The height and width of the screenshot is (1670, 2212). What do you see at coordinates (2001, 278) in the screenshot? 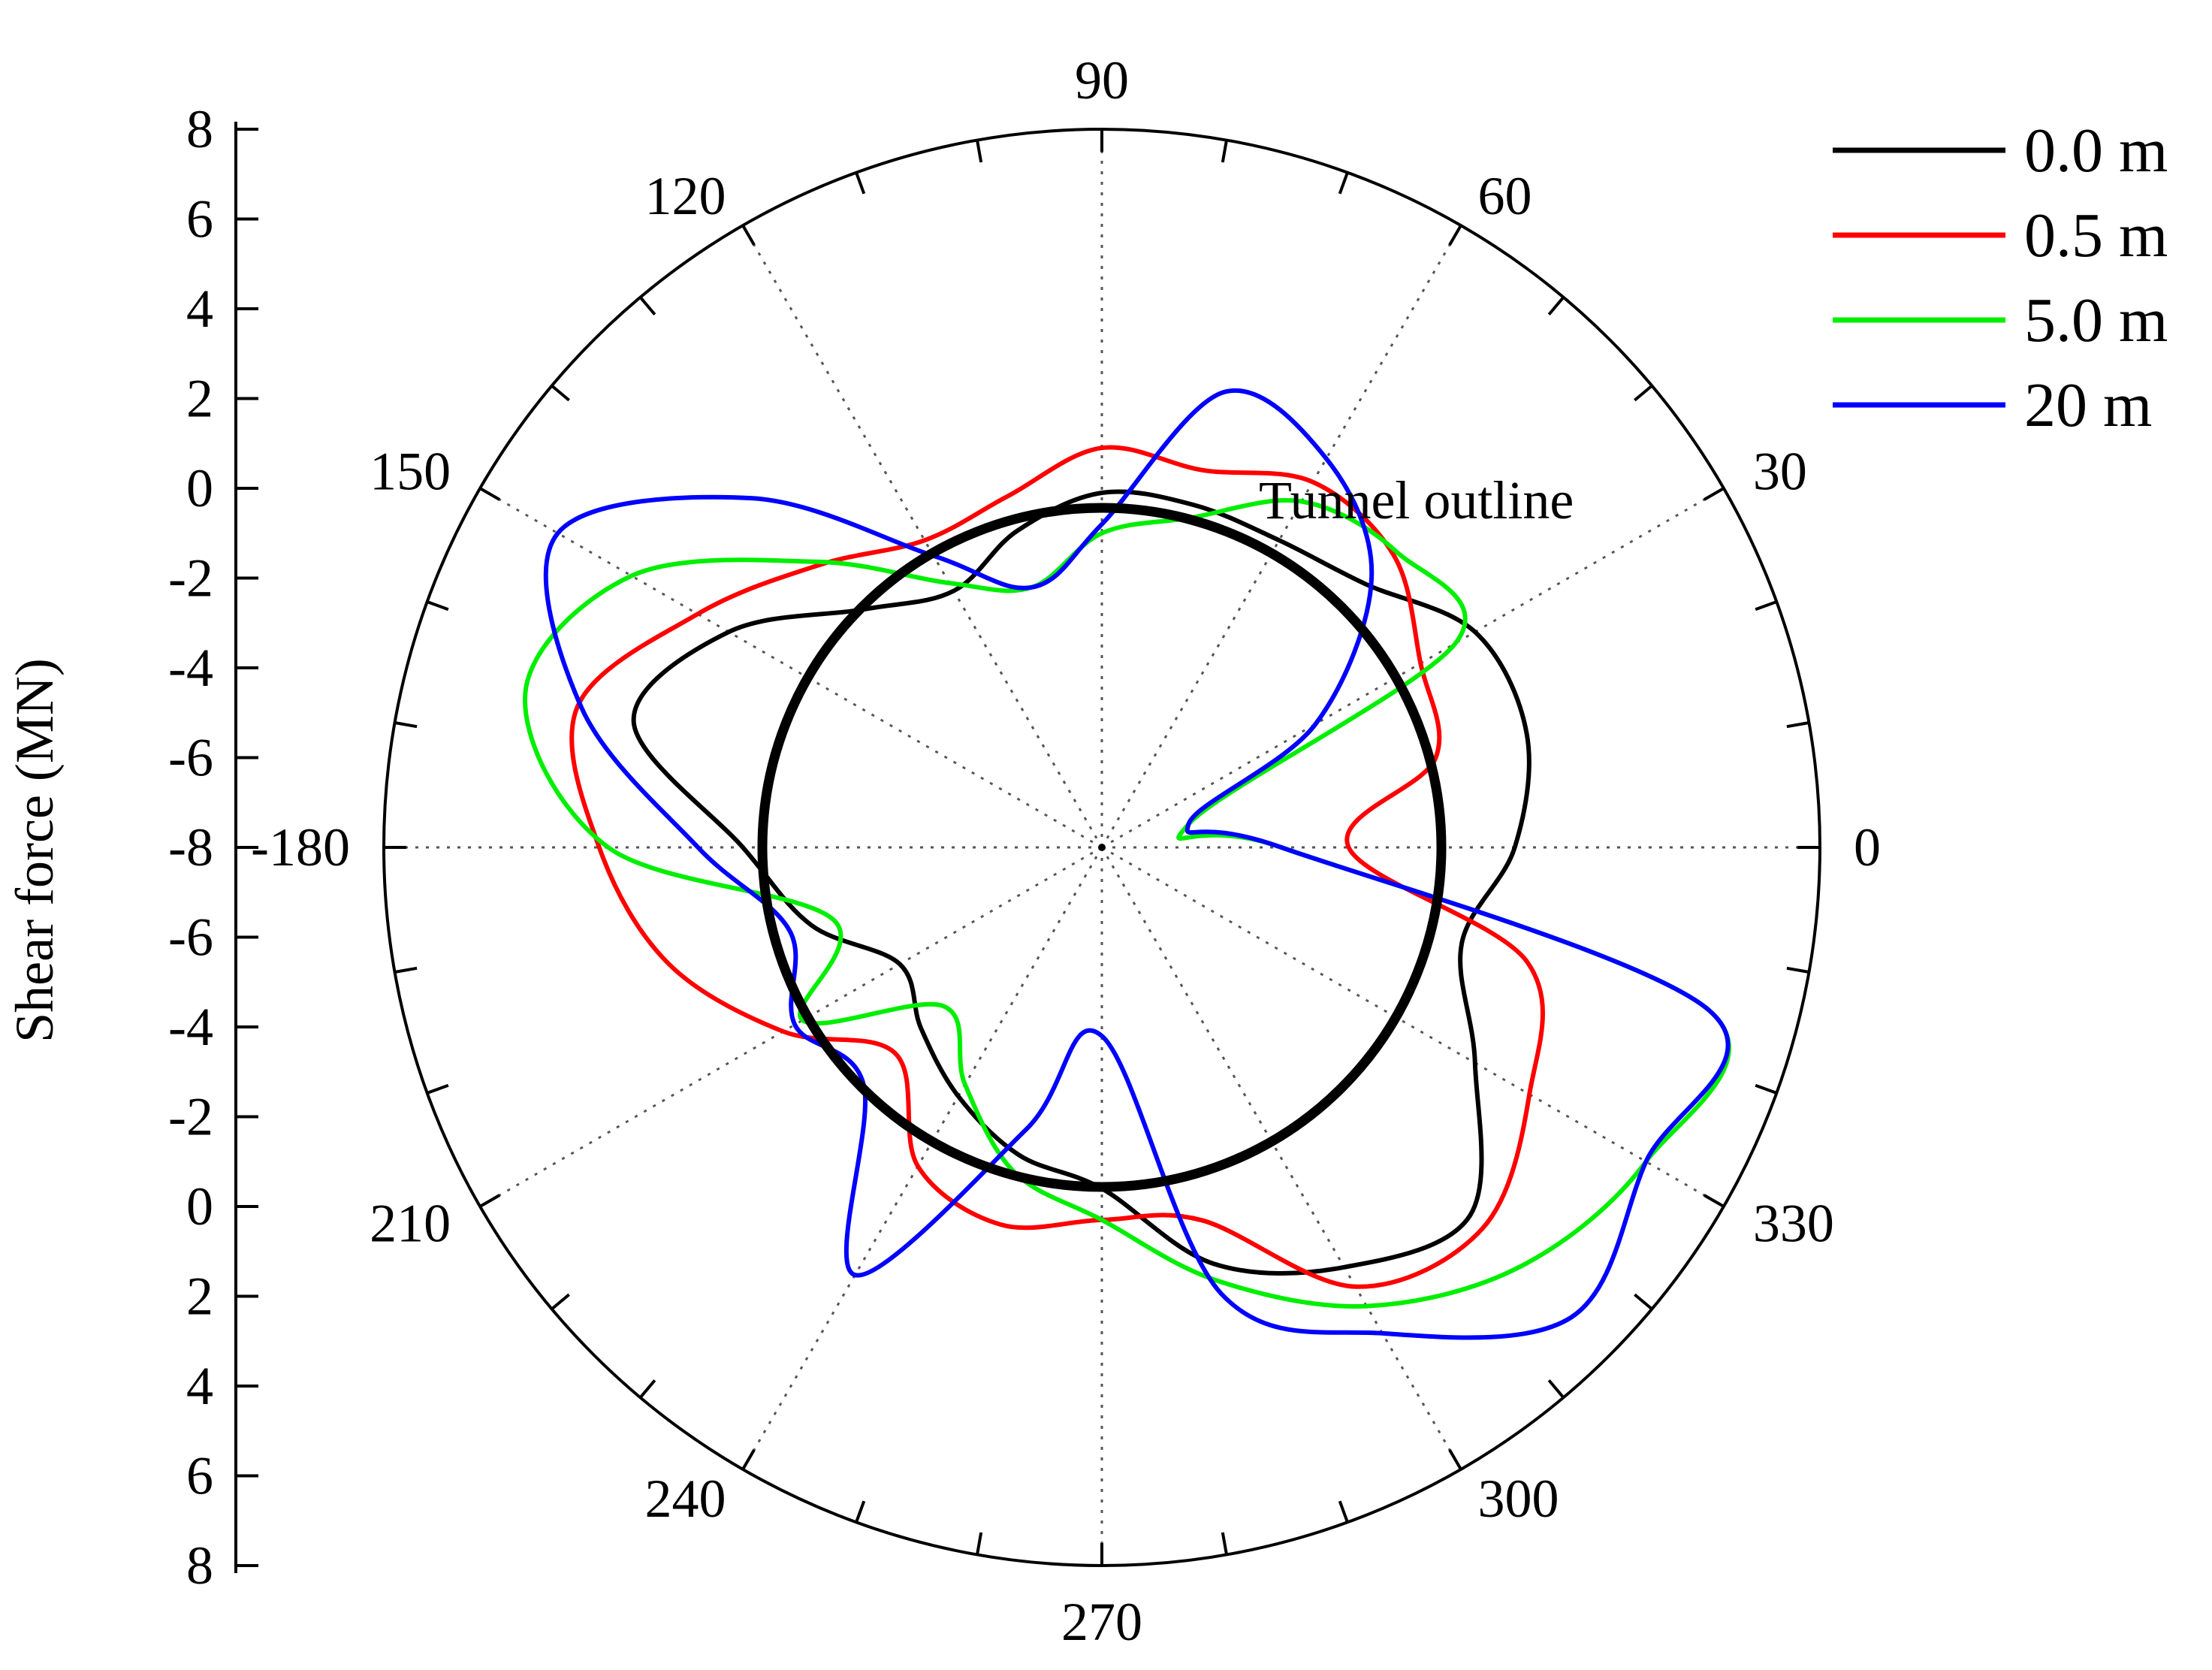
I see `legend: 0.0 m 0.5 m 5.0 m 20 m` at bounding box center [2001, 278].